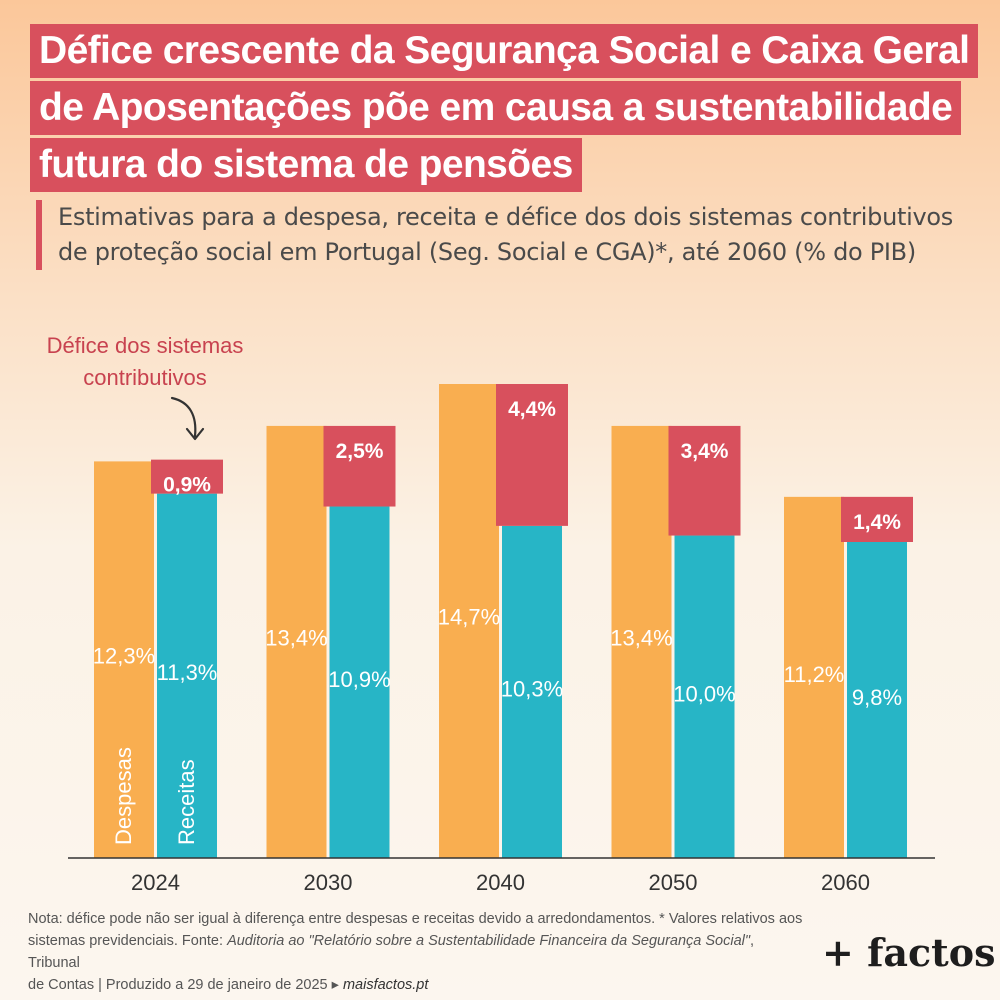 Image resolution: width=1000 pixels, height=1000 pixels. What do you see at coordinates (385, 985) in the screenshot?
I see `source-link: maisfactos.pt` at bounding box center [385, 985].